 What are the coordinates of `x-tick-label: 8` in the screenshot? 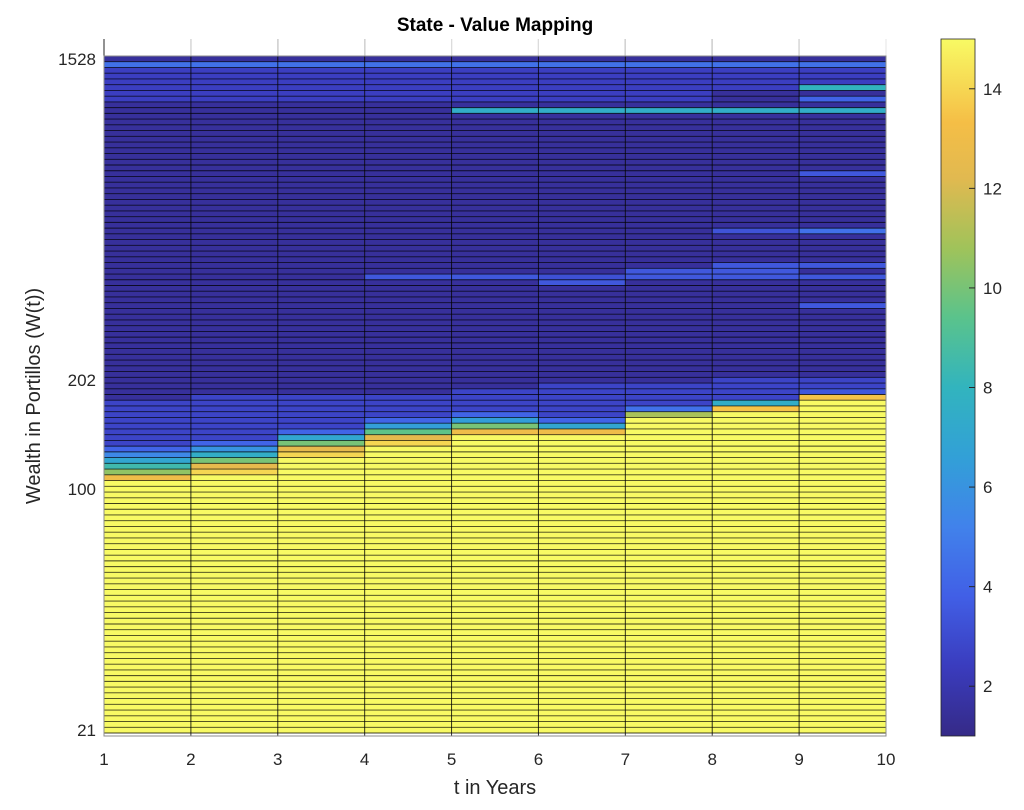 It's located at (711, 759).